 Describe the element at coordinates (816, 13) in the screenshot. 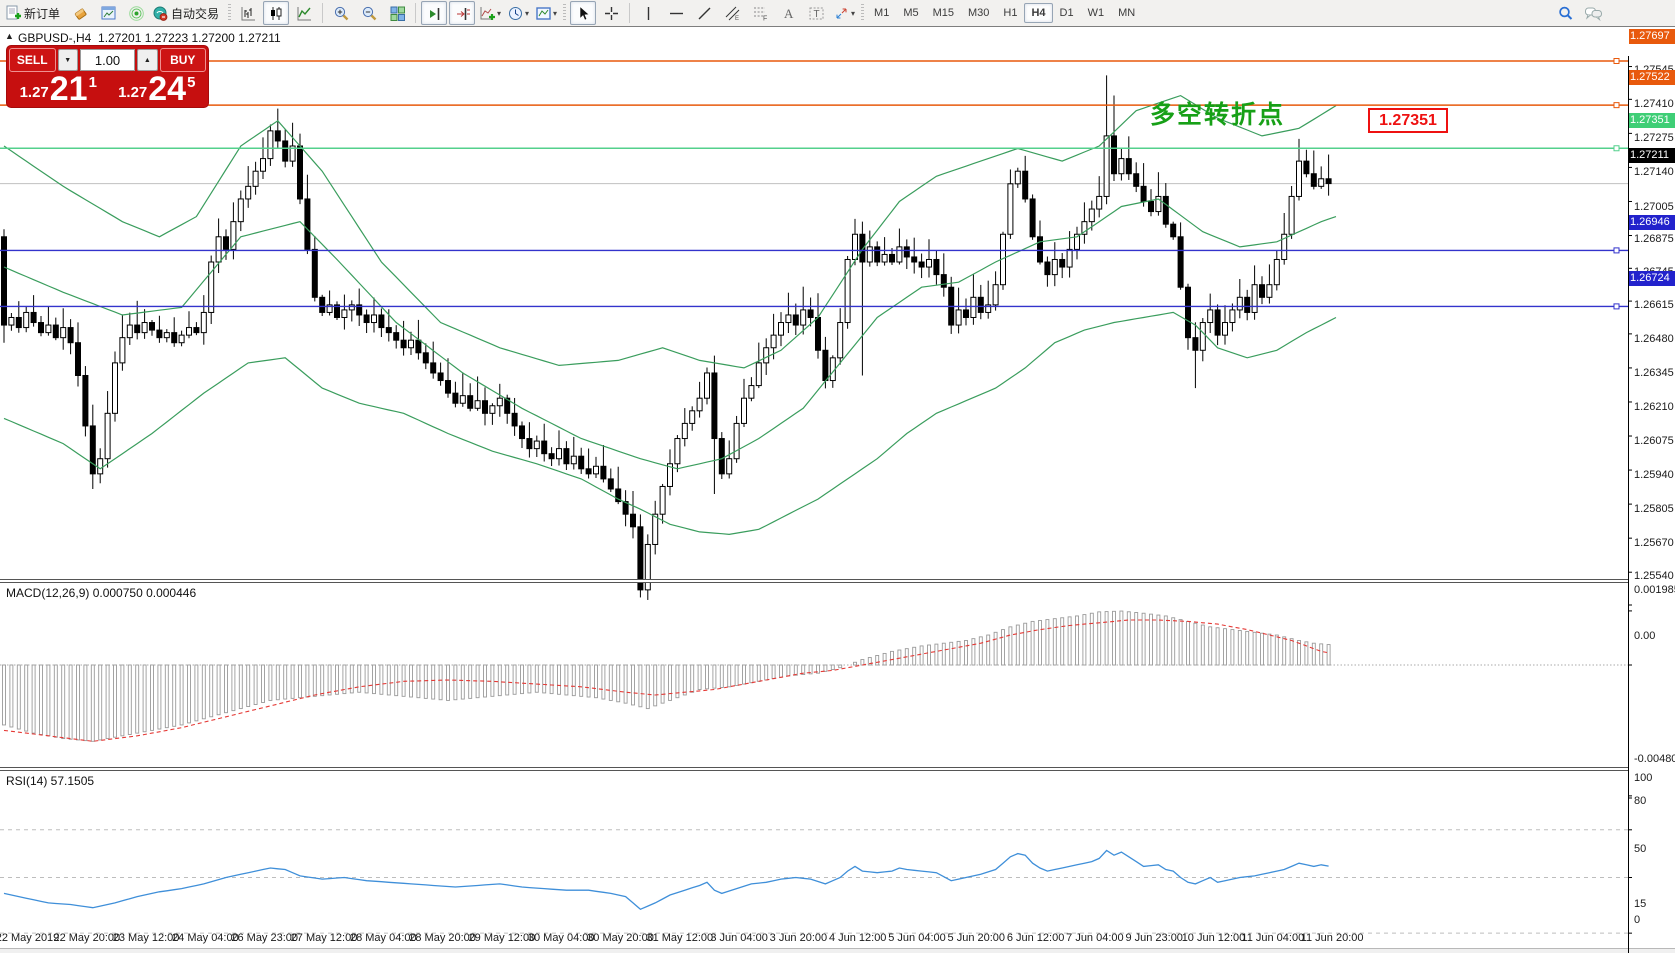

I see `text-label-button: T` at that location.